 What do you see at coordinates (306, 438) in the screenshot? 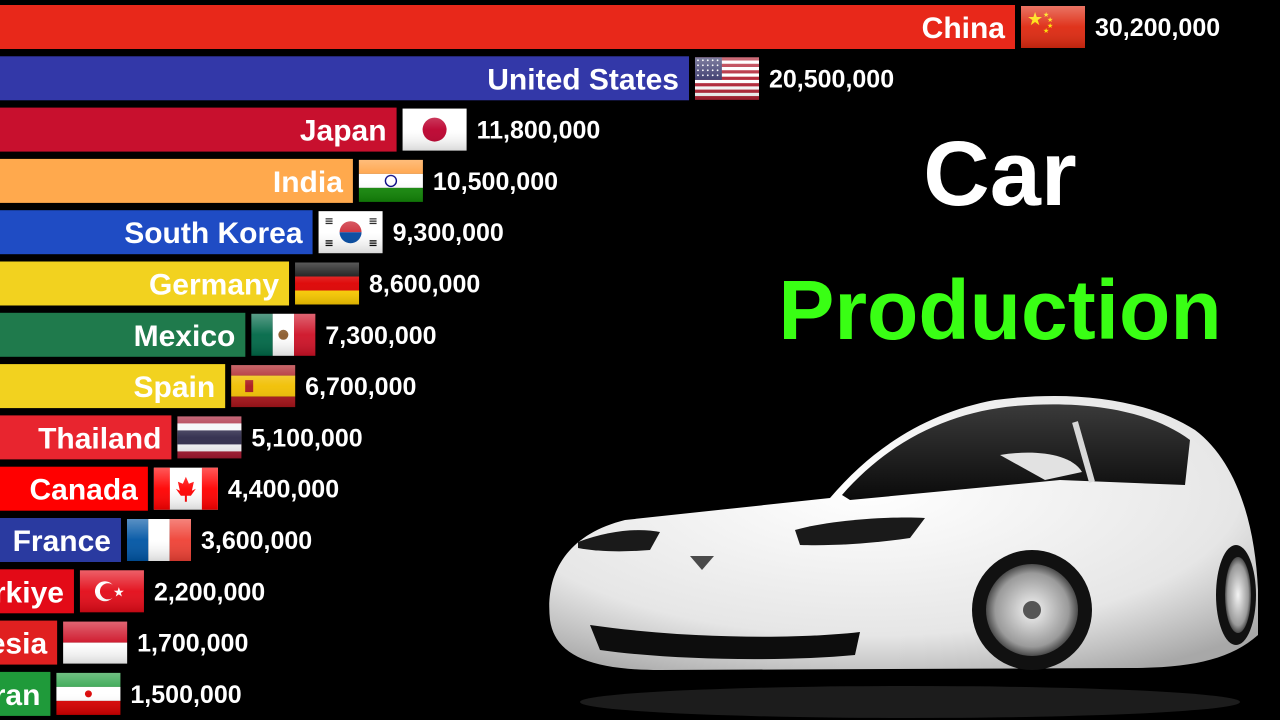
I see `bar-value-label: 5,100,000` at bounding box center [306, 438].